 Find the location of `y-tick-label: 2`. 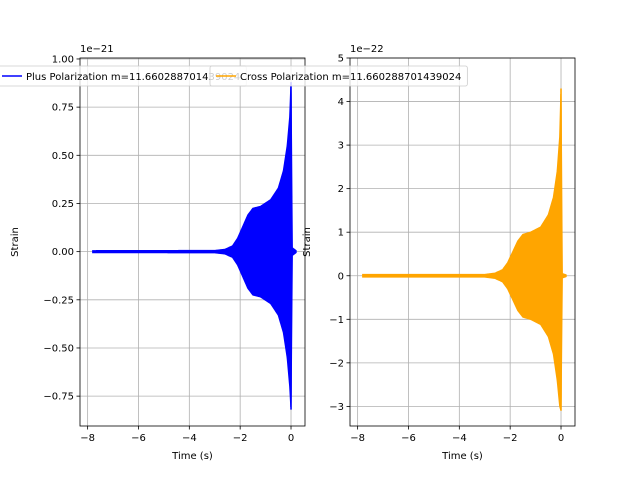

y-tick-label: 2 is located at coordinates (341, 189).